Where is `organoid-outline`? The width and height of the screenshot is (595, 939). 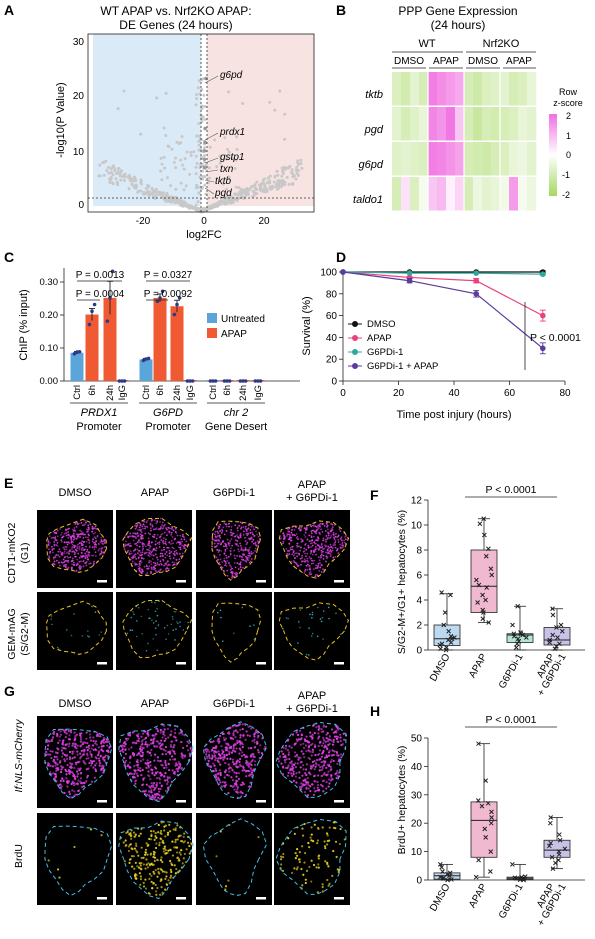
organoid-outline is located at coordinates (157, 547).